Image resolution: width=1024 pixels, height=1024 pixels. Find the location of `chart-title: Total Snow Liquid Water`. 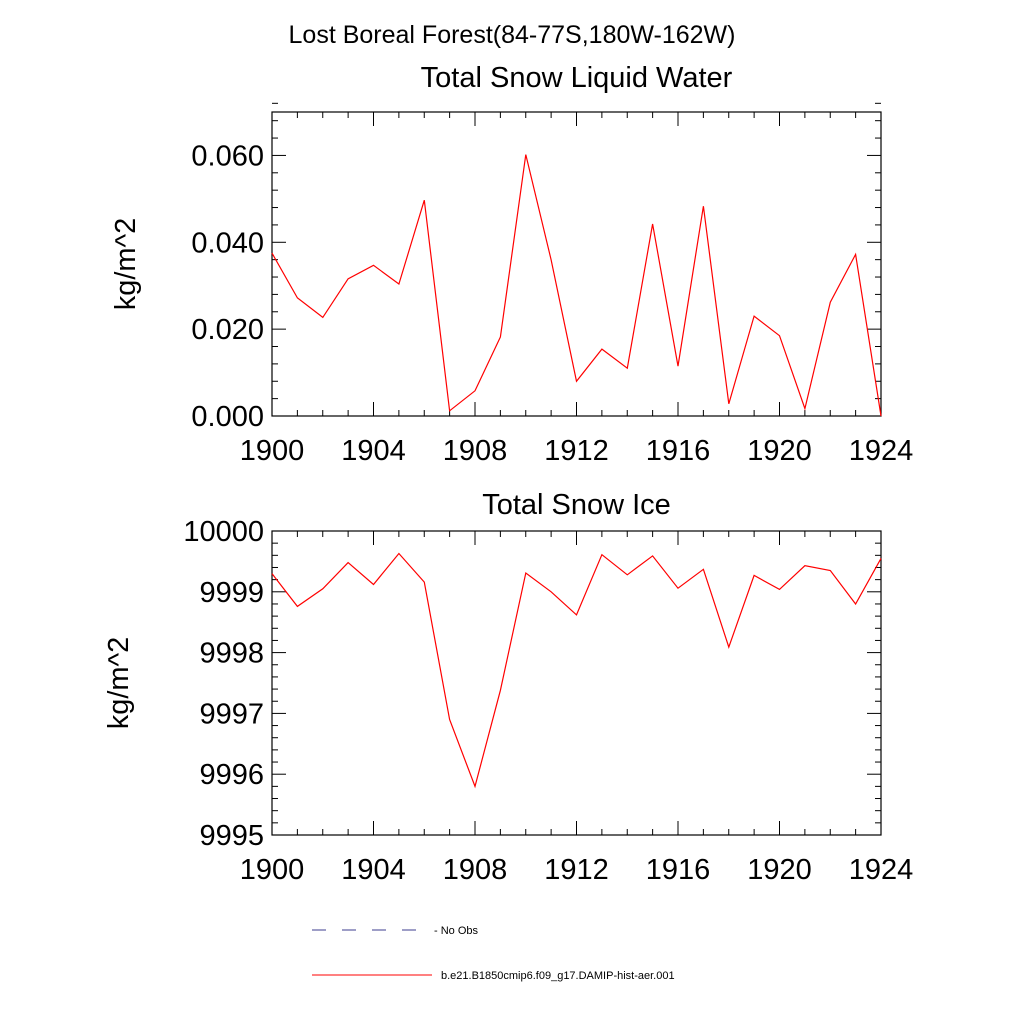

chart-title: Total Snow Liquid Water is located at coordinates (577, 78).